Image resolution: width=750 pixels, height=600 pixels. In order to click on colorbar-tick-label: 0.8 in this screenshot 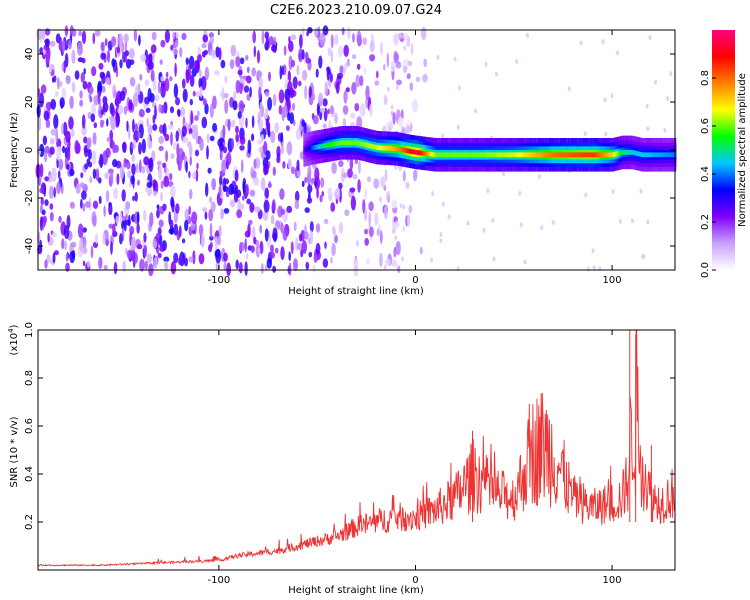, I will do `click(705, 78)`.